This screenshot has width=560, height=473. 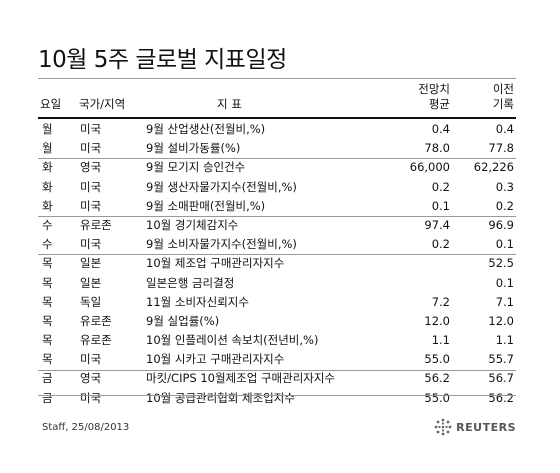 I want to click on table-row: 화 영국 9월 모기지 승인건수 66,000 62,226, so click(x=280, y=167).